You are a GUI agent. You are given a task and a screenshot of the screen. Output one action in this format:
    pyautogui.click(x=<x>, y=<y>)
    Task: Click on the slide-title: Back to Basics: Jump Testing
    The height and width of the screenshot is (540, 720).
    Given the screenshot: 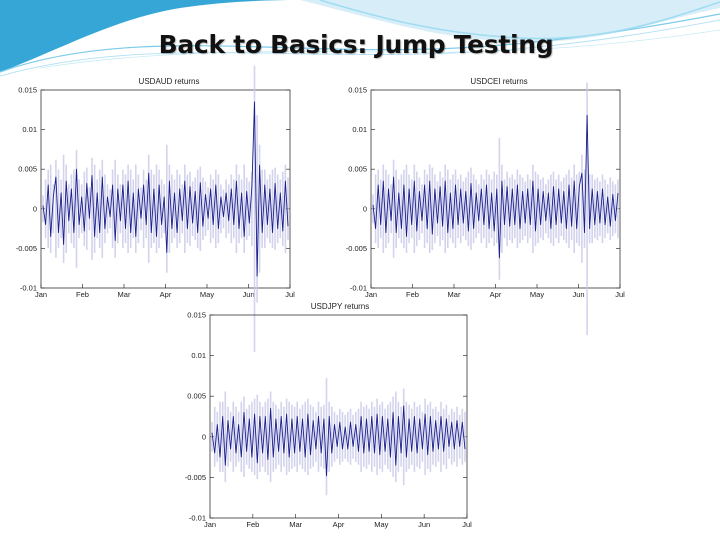 What is the action you would take?
    pyautogui.click(x=356, y=44)
    